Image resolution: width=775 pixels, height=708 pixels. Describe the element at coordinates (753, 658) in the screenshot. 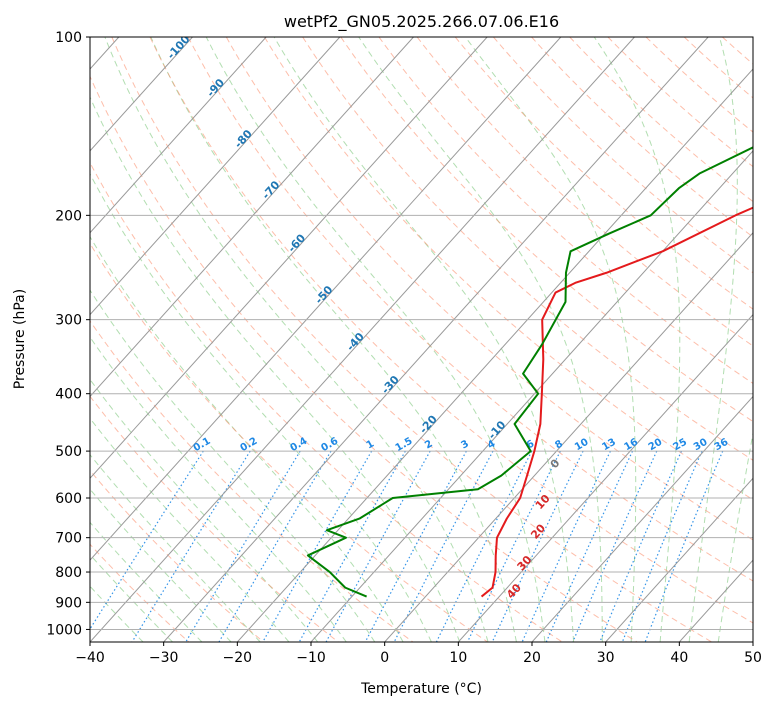

I see `x-tick-label: 50` at that location.